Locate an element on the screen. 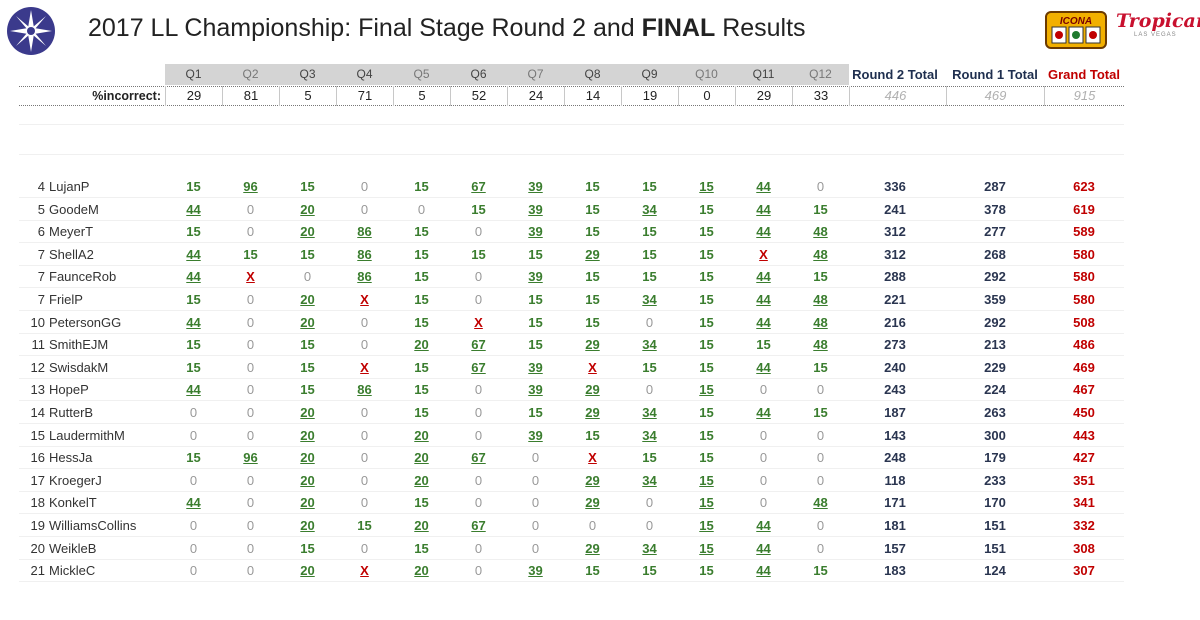 The width and height of the screenshot is (1200, 620). player-rank: 19 is located at coordinates (37, 525).